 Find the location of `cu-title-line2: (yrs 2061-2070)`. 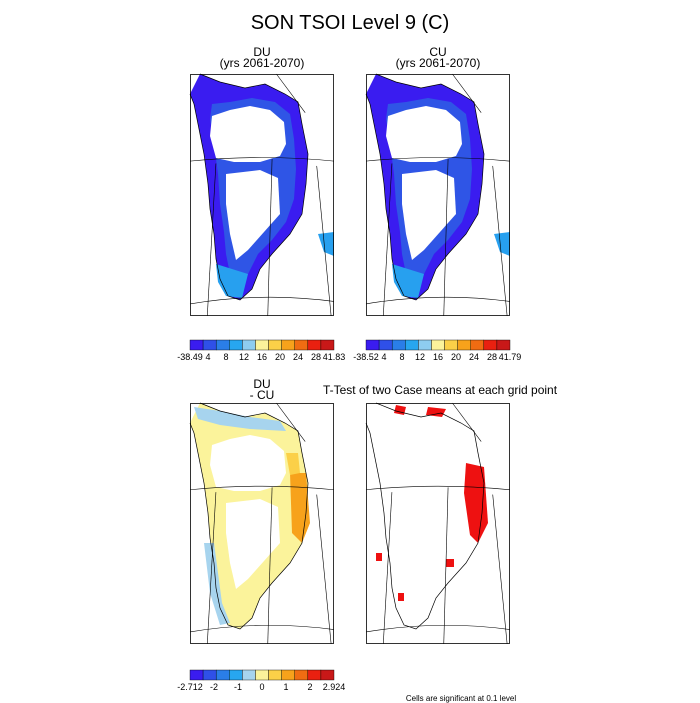

cu-title-line2: (yrs 2061-2070) is located at coordinates (438, 63).